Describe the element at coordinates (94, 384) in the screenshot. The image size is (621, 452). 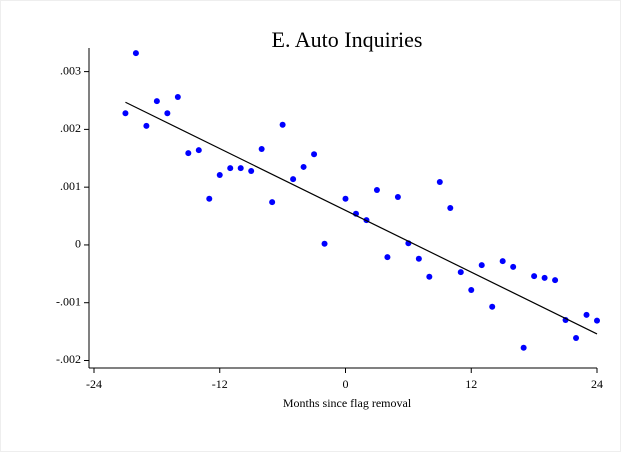
I see `x-tick-label: -24` at that location.